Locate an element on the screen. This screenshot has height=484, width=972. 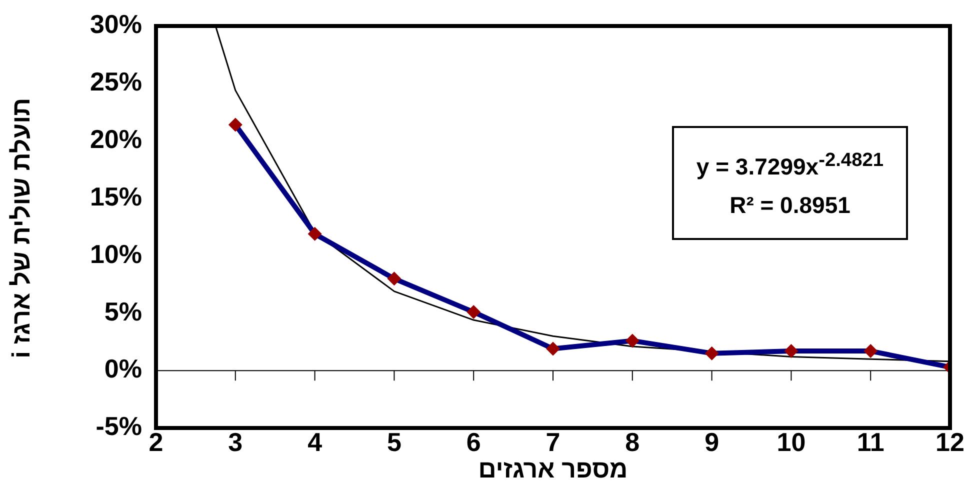
x-tick-label: 5 is located at coordinates (394, 441).